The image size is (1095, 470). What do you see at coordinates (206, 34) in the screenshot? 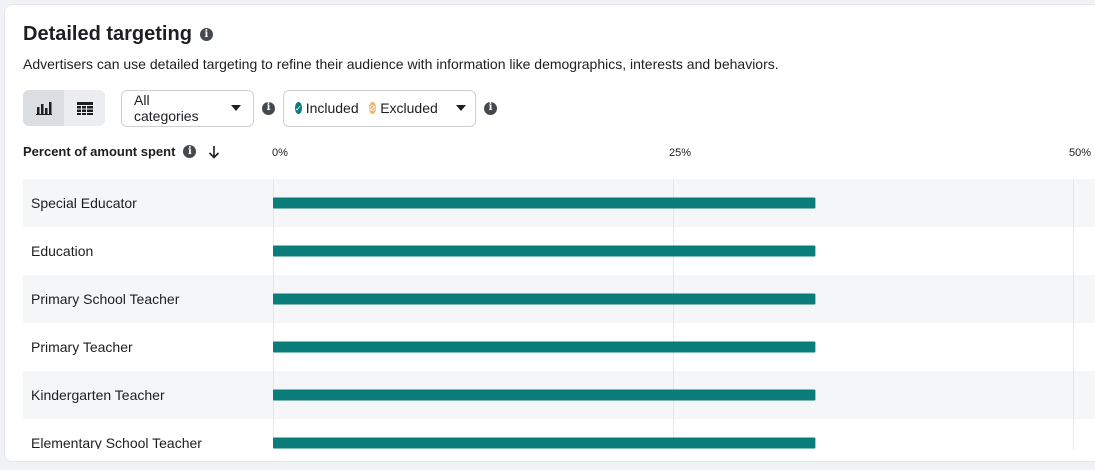
I see `info-icon: i` at bounding box center [206, 34].